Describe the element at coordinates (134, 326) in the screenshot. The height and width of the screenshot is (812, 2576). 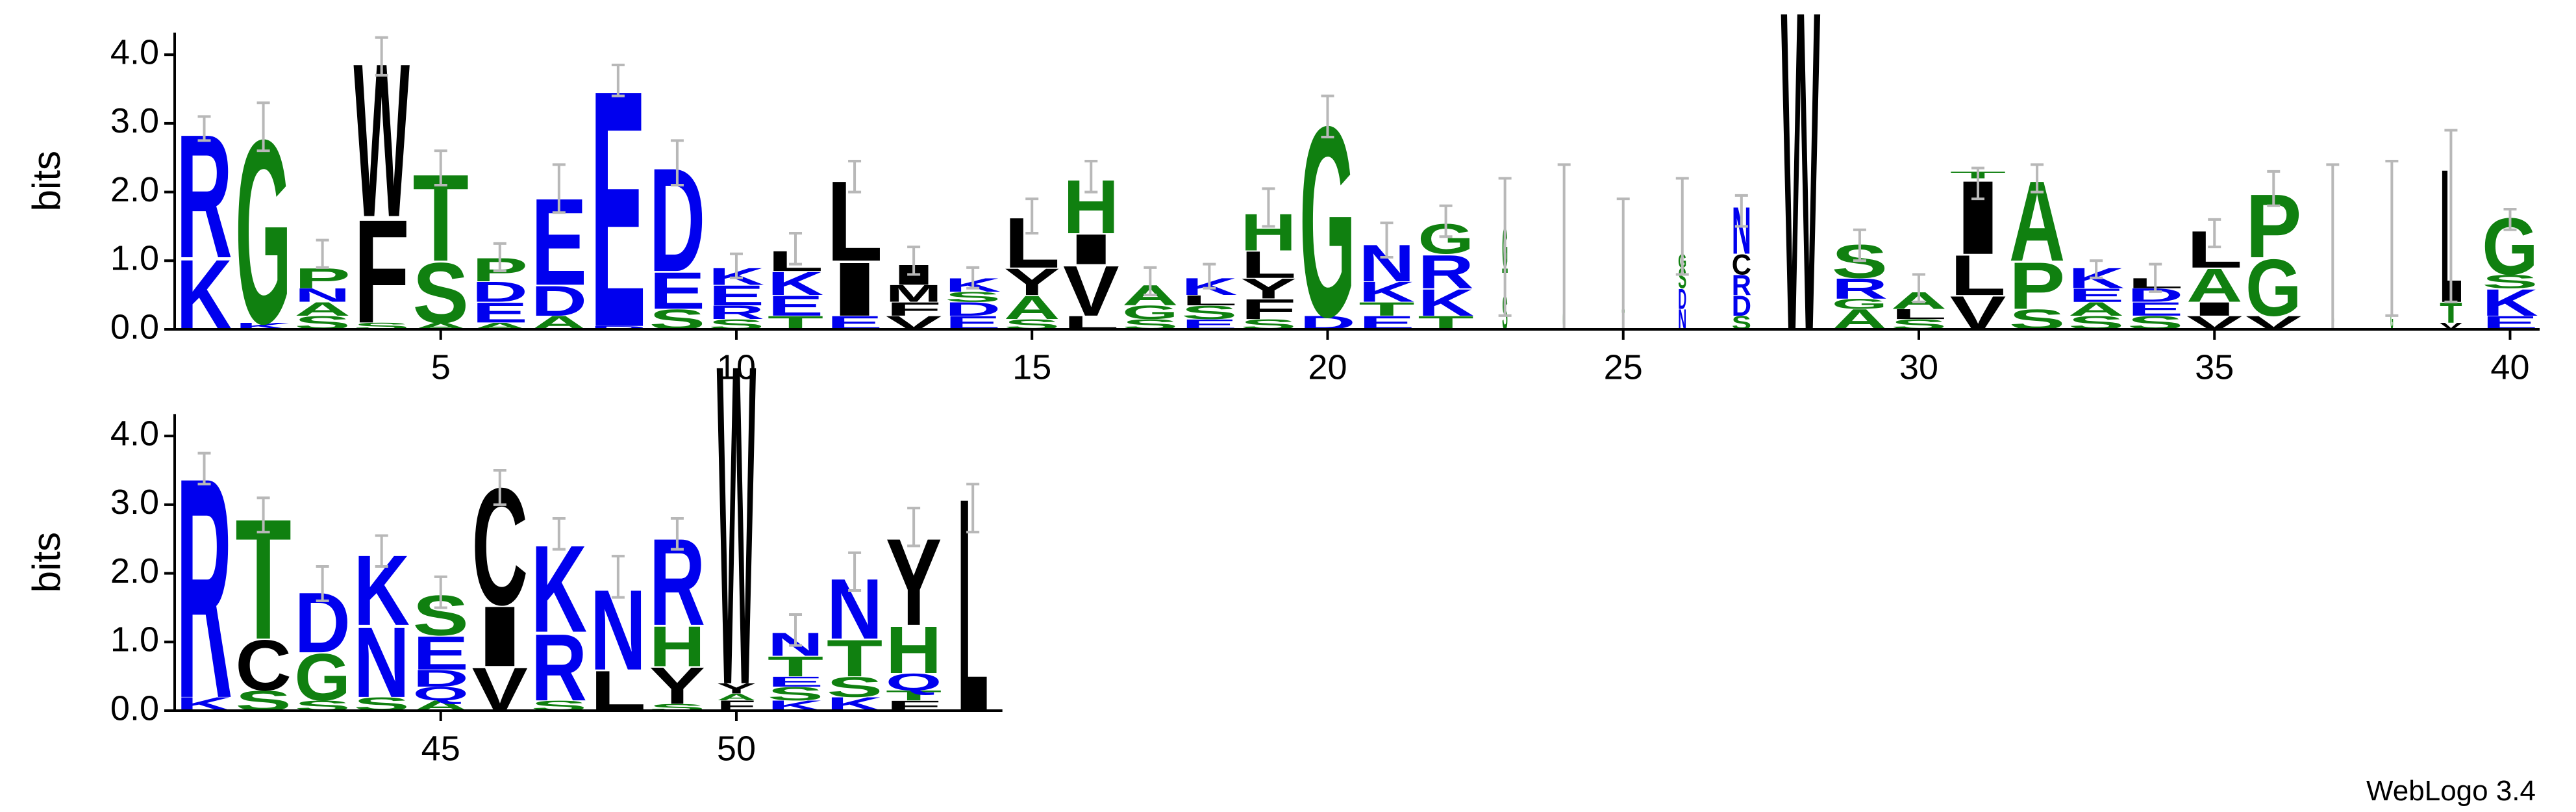
I see `y-tick-label: 0.0` at that location.